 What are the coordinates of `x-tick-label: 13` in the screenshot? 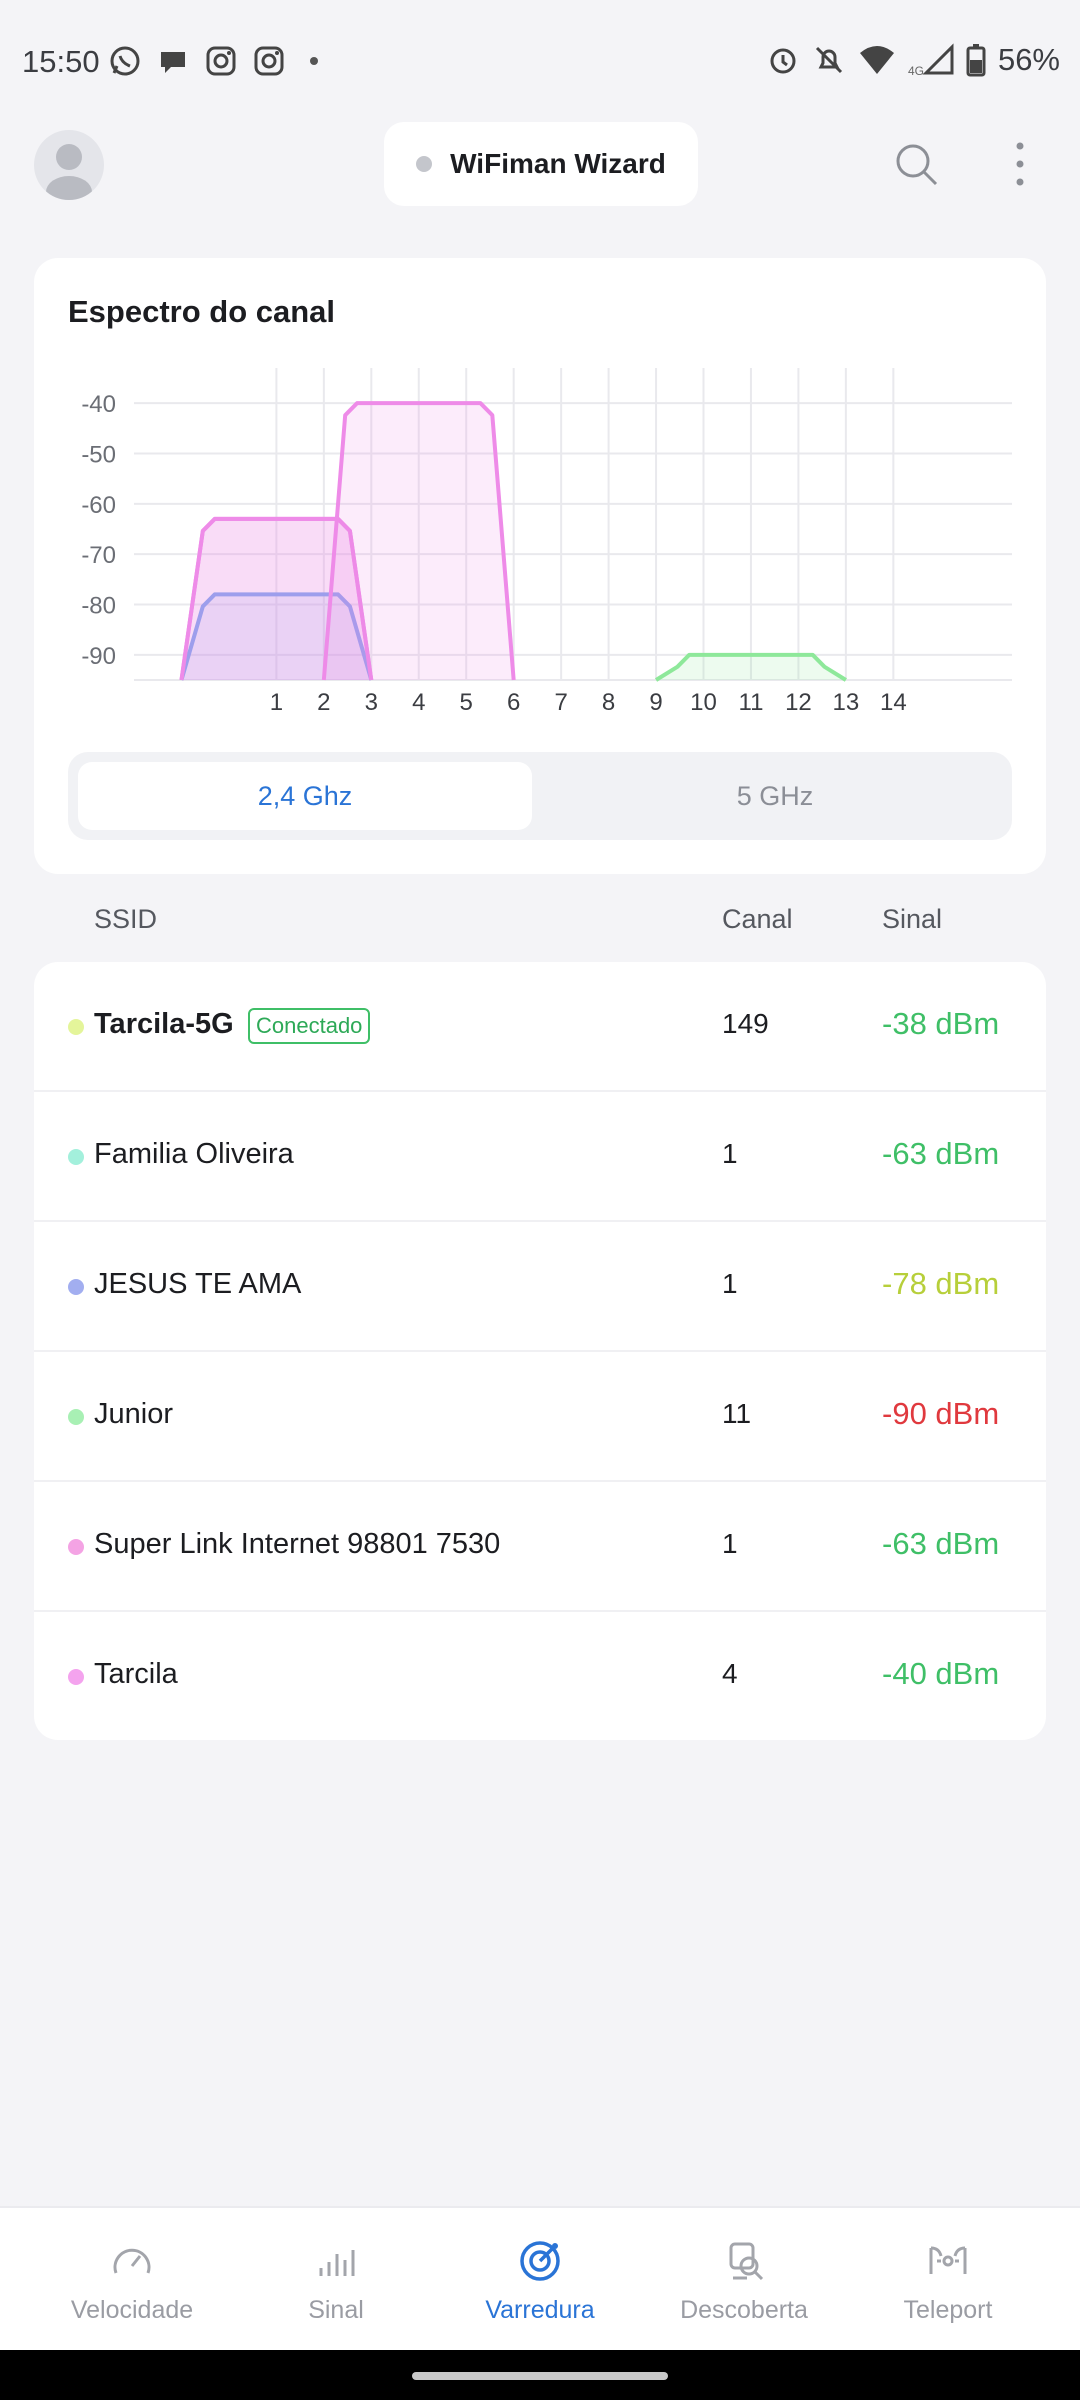 It's located at (846, 702).